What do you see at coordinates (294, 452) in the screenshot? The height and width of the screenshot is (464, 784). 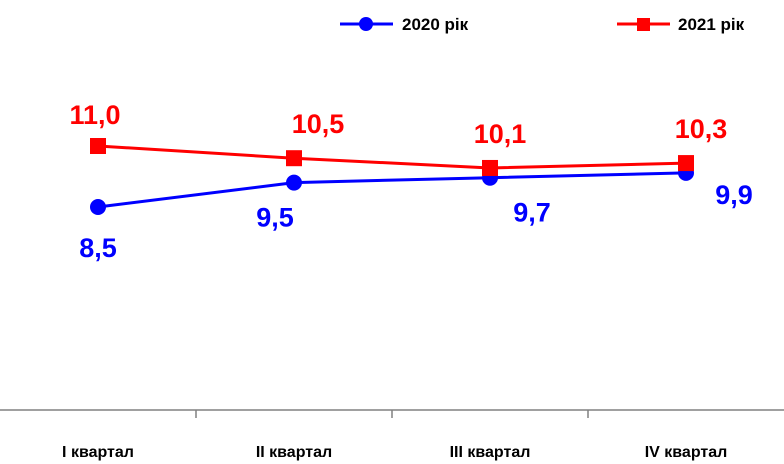 I see `x-tick-label: II квартал` at bounding box center [294, 452].